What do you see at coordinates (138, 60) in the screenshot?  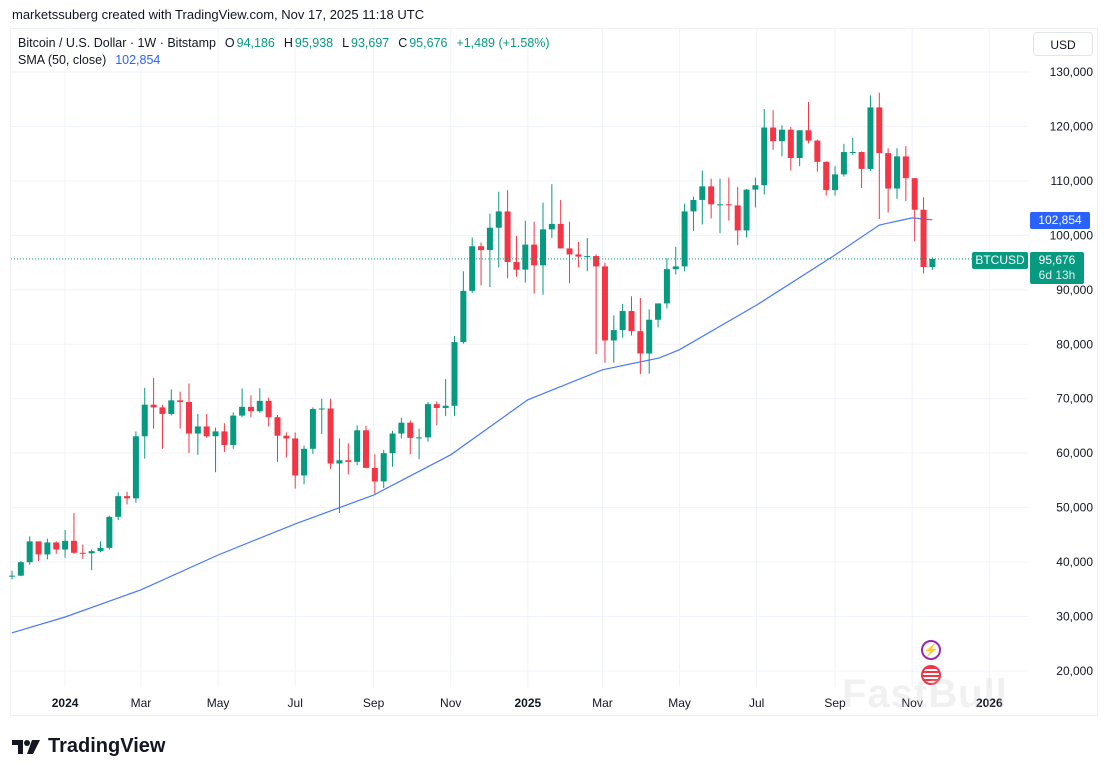 I see `sma-value: 102,854` at bounding box center [138, 60].